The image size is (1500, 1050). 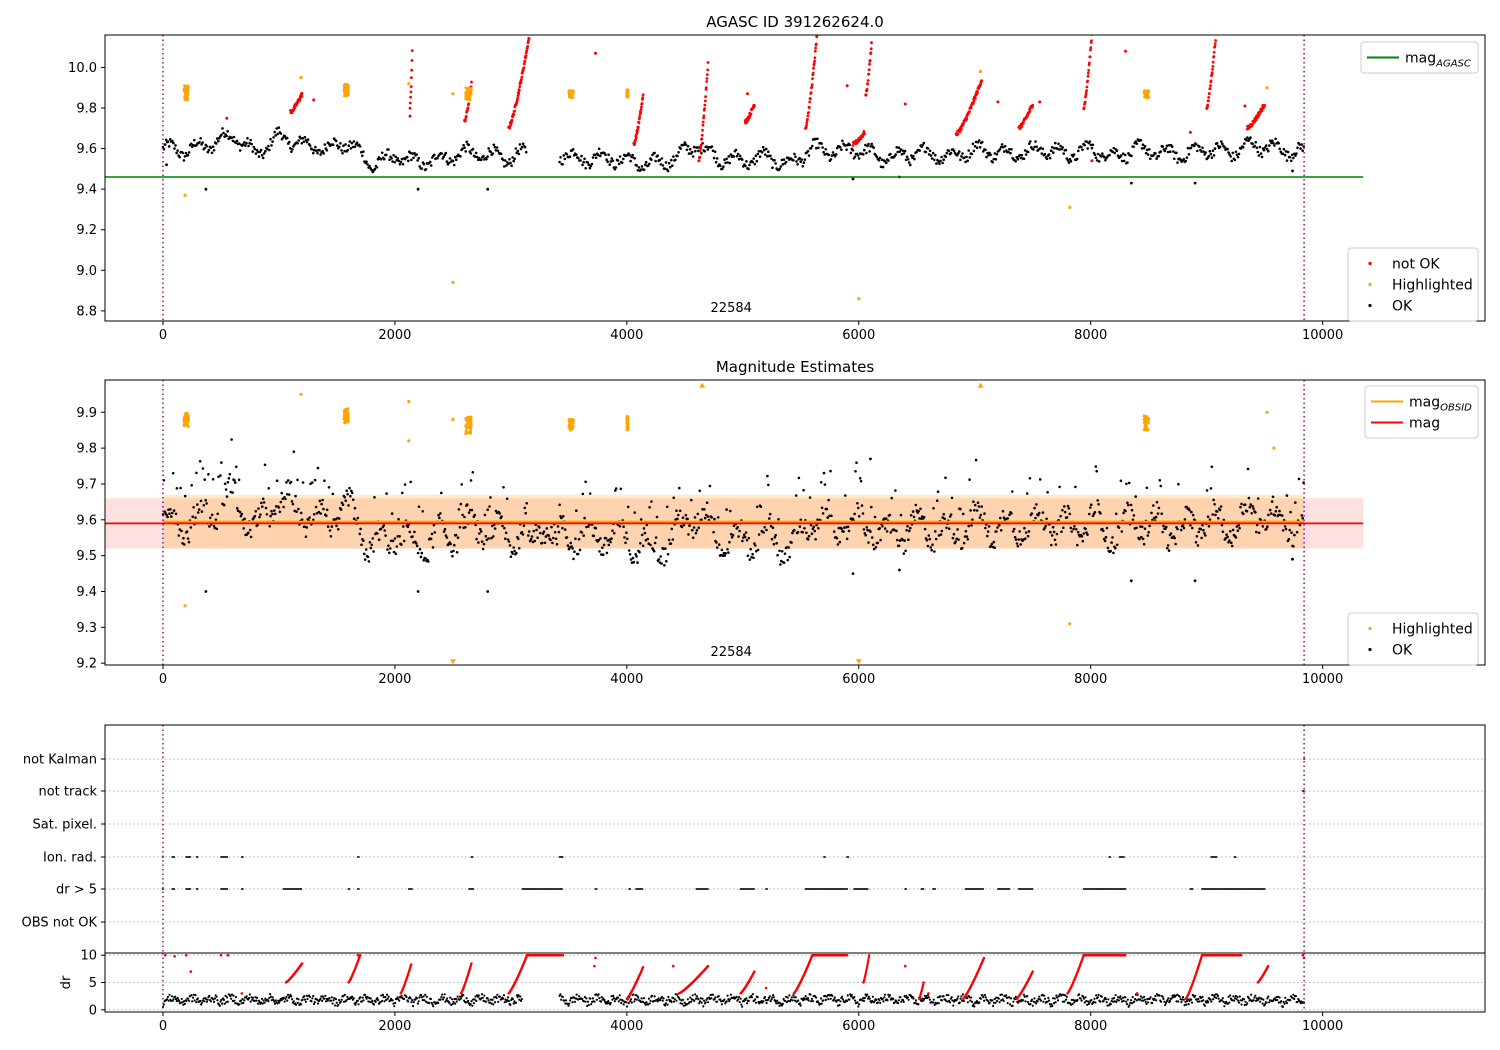 I want to click on chart-title: AGASC ID 391262624.0, so click(x=795, y=22).